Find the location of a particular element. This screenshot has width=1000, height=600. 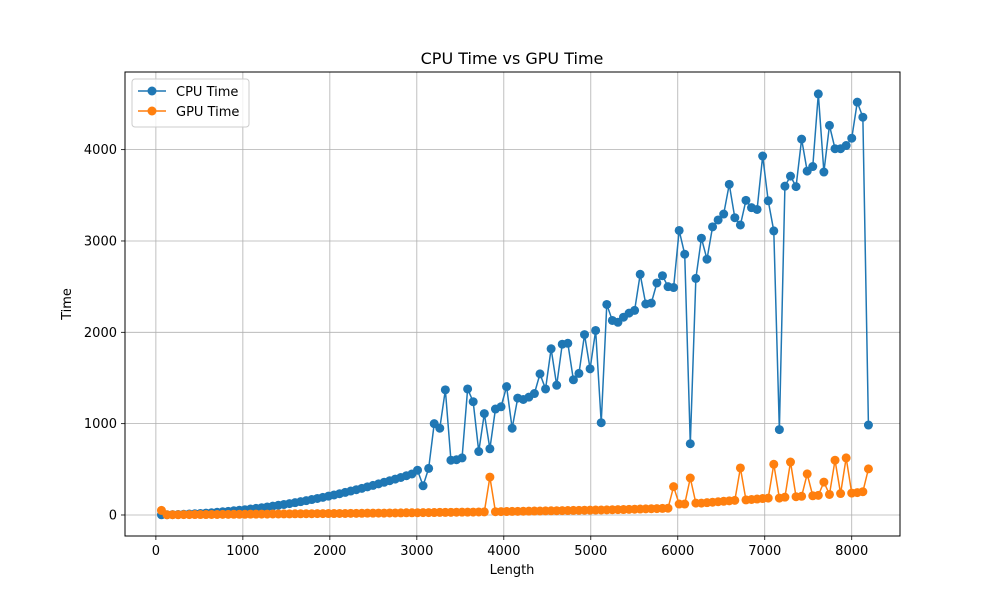

y-axis-label: Time is located at coordinates (67, 304).